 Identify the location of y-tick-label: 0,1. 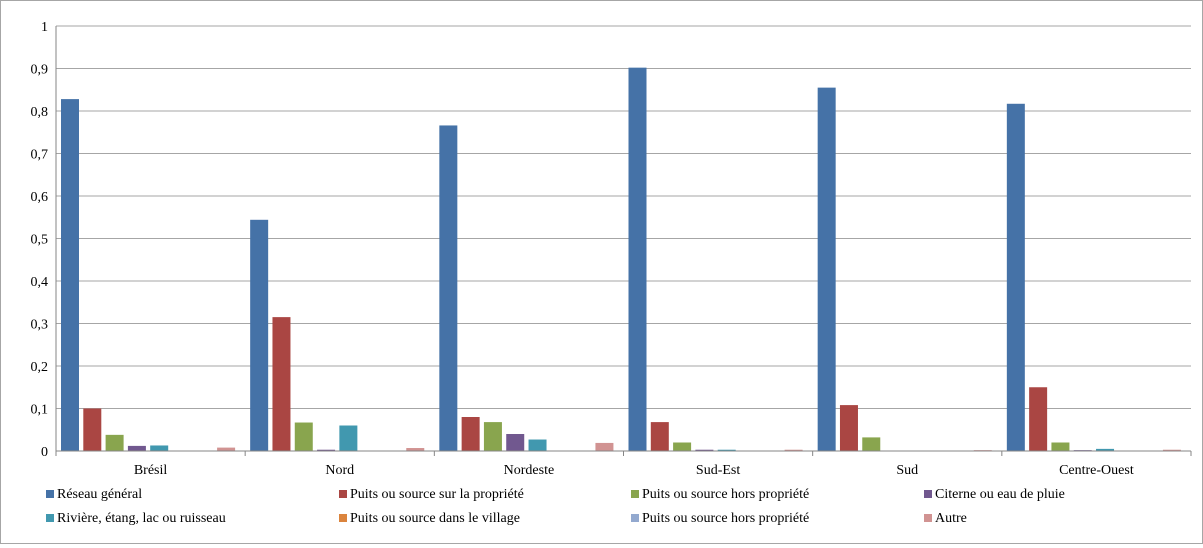
(40, 410).